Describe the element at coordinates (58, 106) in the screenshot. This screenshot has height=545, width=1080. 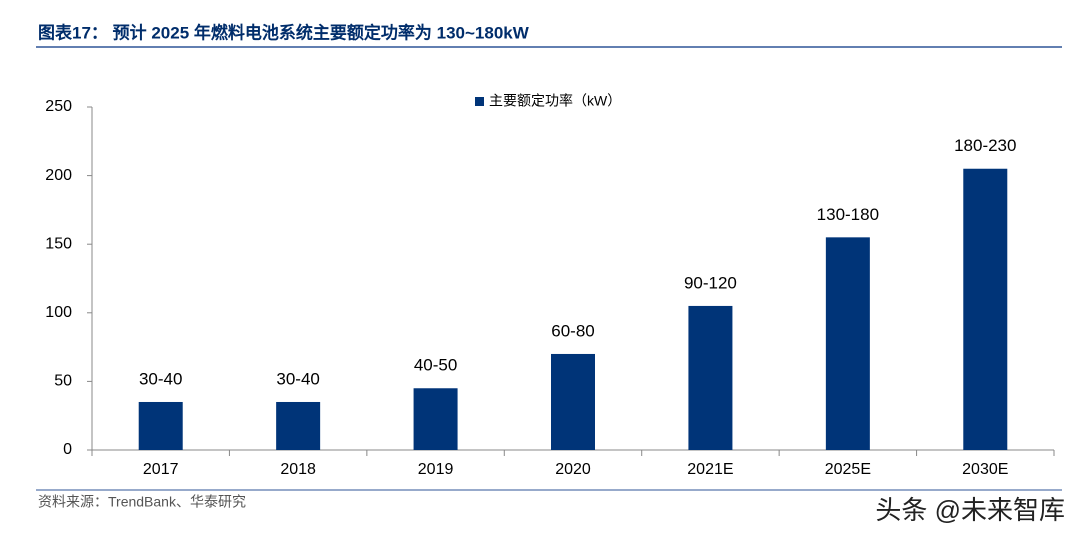
I see `y-tick-label: 250` at that location.